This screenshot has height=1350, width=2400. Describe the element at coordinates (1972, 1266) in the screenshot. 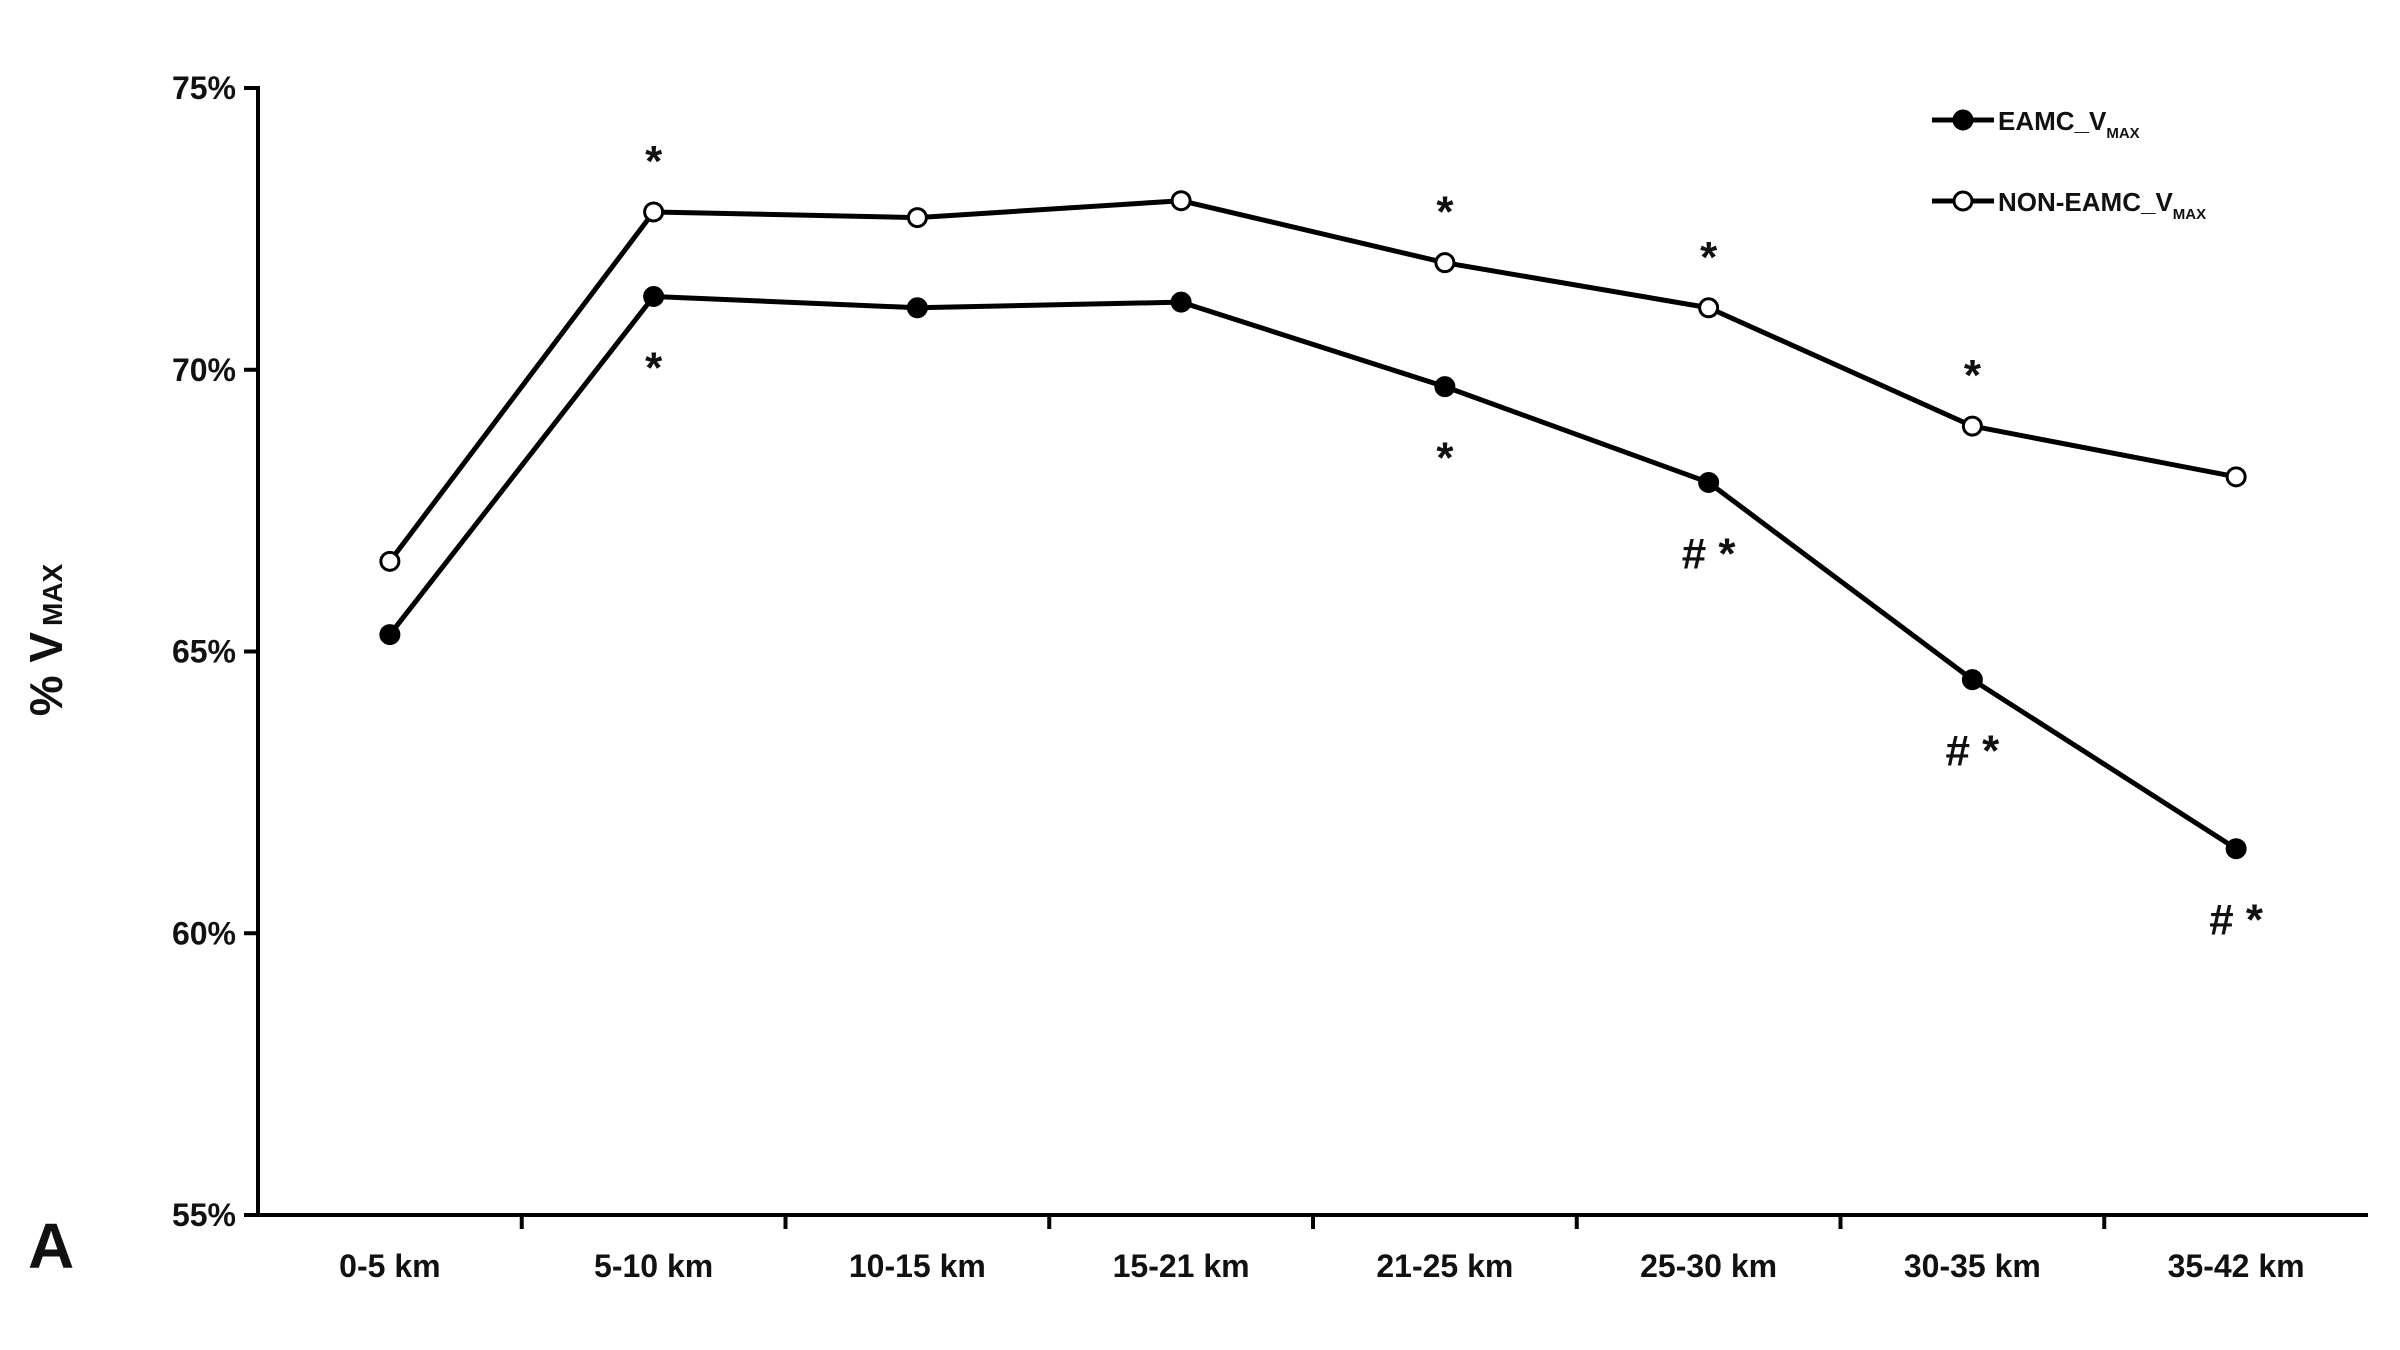

I see `x-tick-label: 30-35 km` at that location.